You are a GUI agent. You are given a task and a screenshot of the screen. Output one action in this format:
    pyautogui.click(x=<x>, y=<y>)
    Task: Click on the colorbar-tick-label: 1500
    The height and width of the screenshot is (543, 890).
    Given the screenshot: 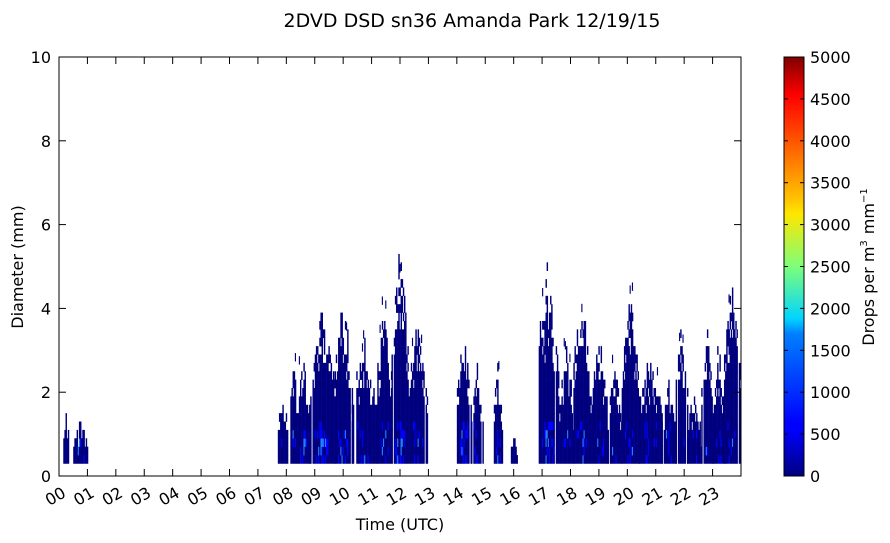 What is the action you would take?
    pyautogui.click(x=830, y=350)
    